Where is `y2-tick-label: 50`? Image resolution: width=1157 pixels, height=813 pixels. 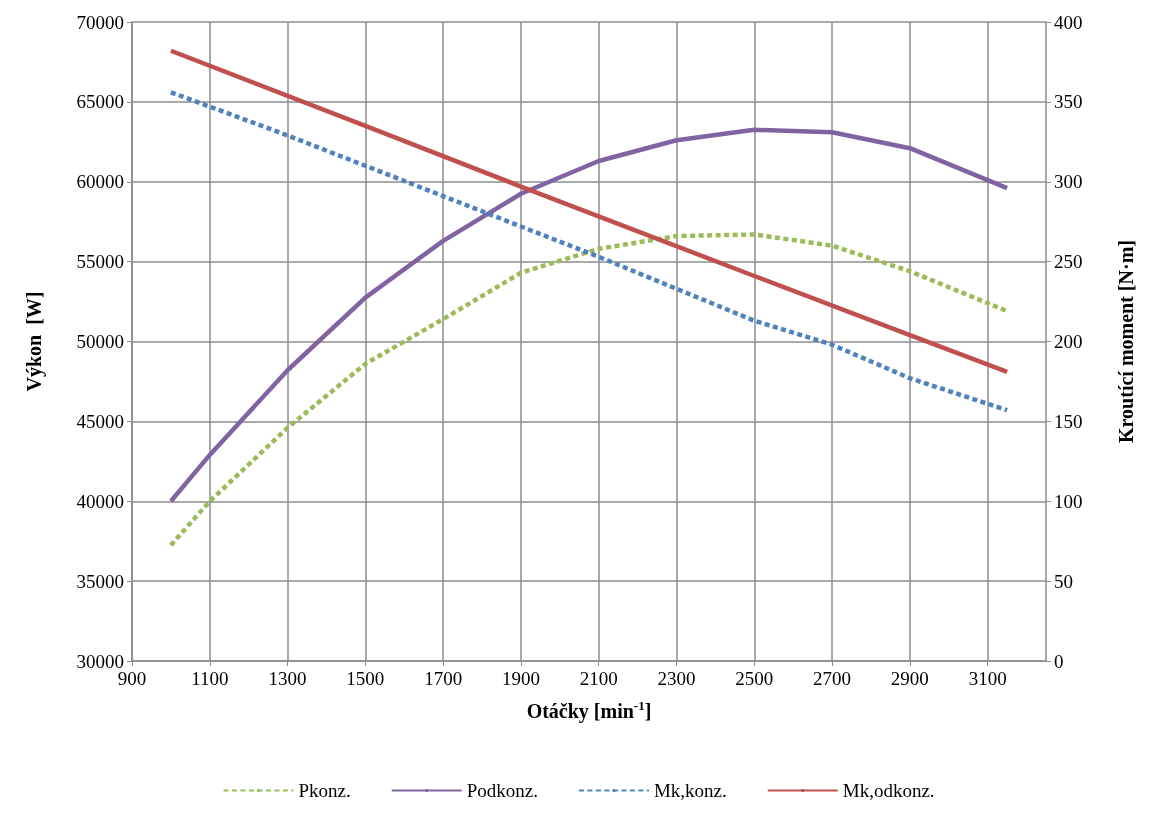 y2-tick-label: 50 is located at coordinates (1063, 581).